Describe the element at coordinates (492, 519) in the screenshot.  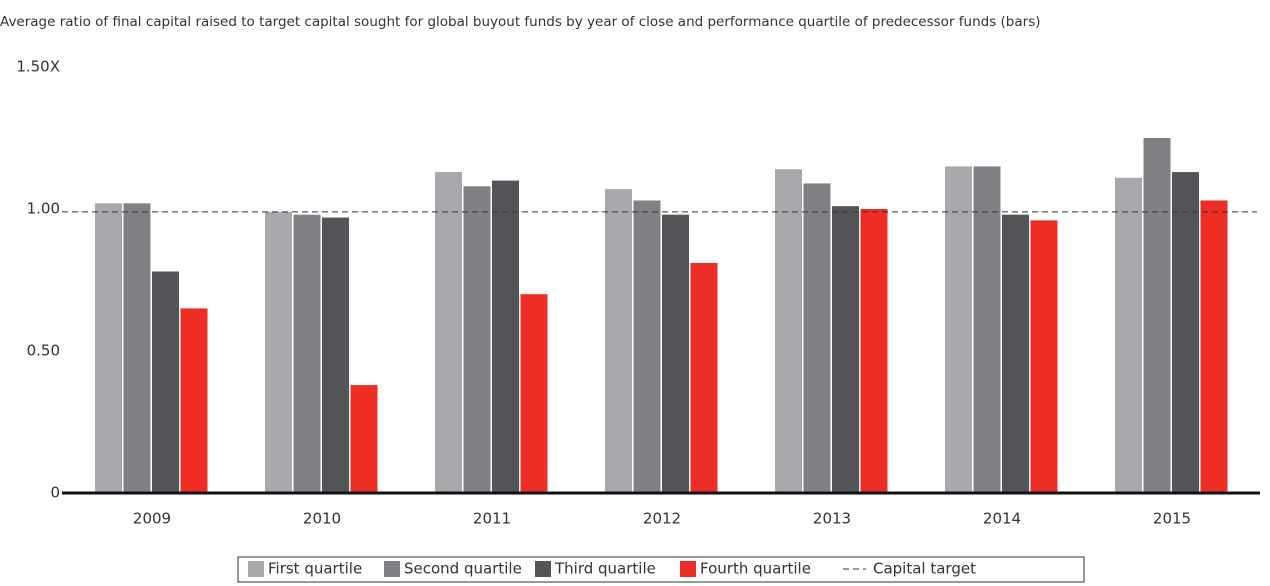
I see `x-tick-label: 2011` at that location.